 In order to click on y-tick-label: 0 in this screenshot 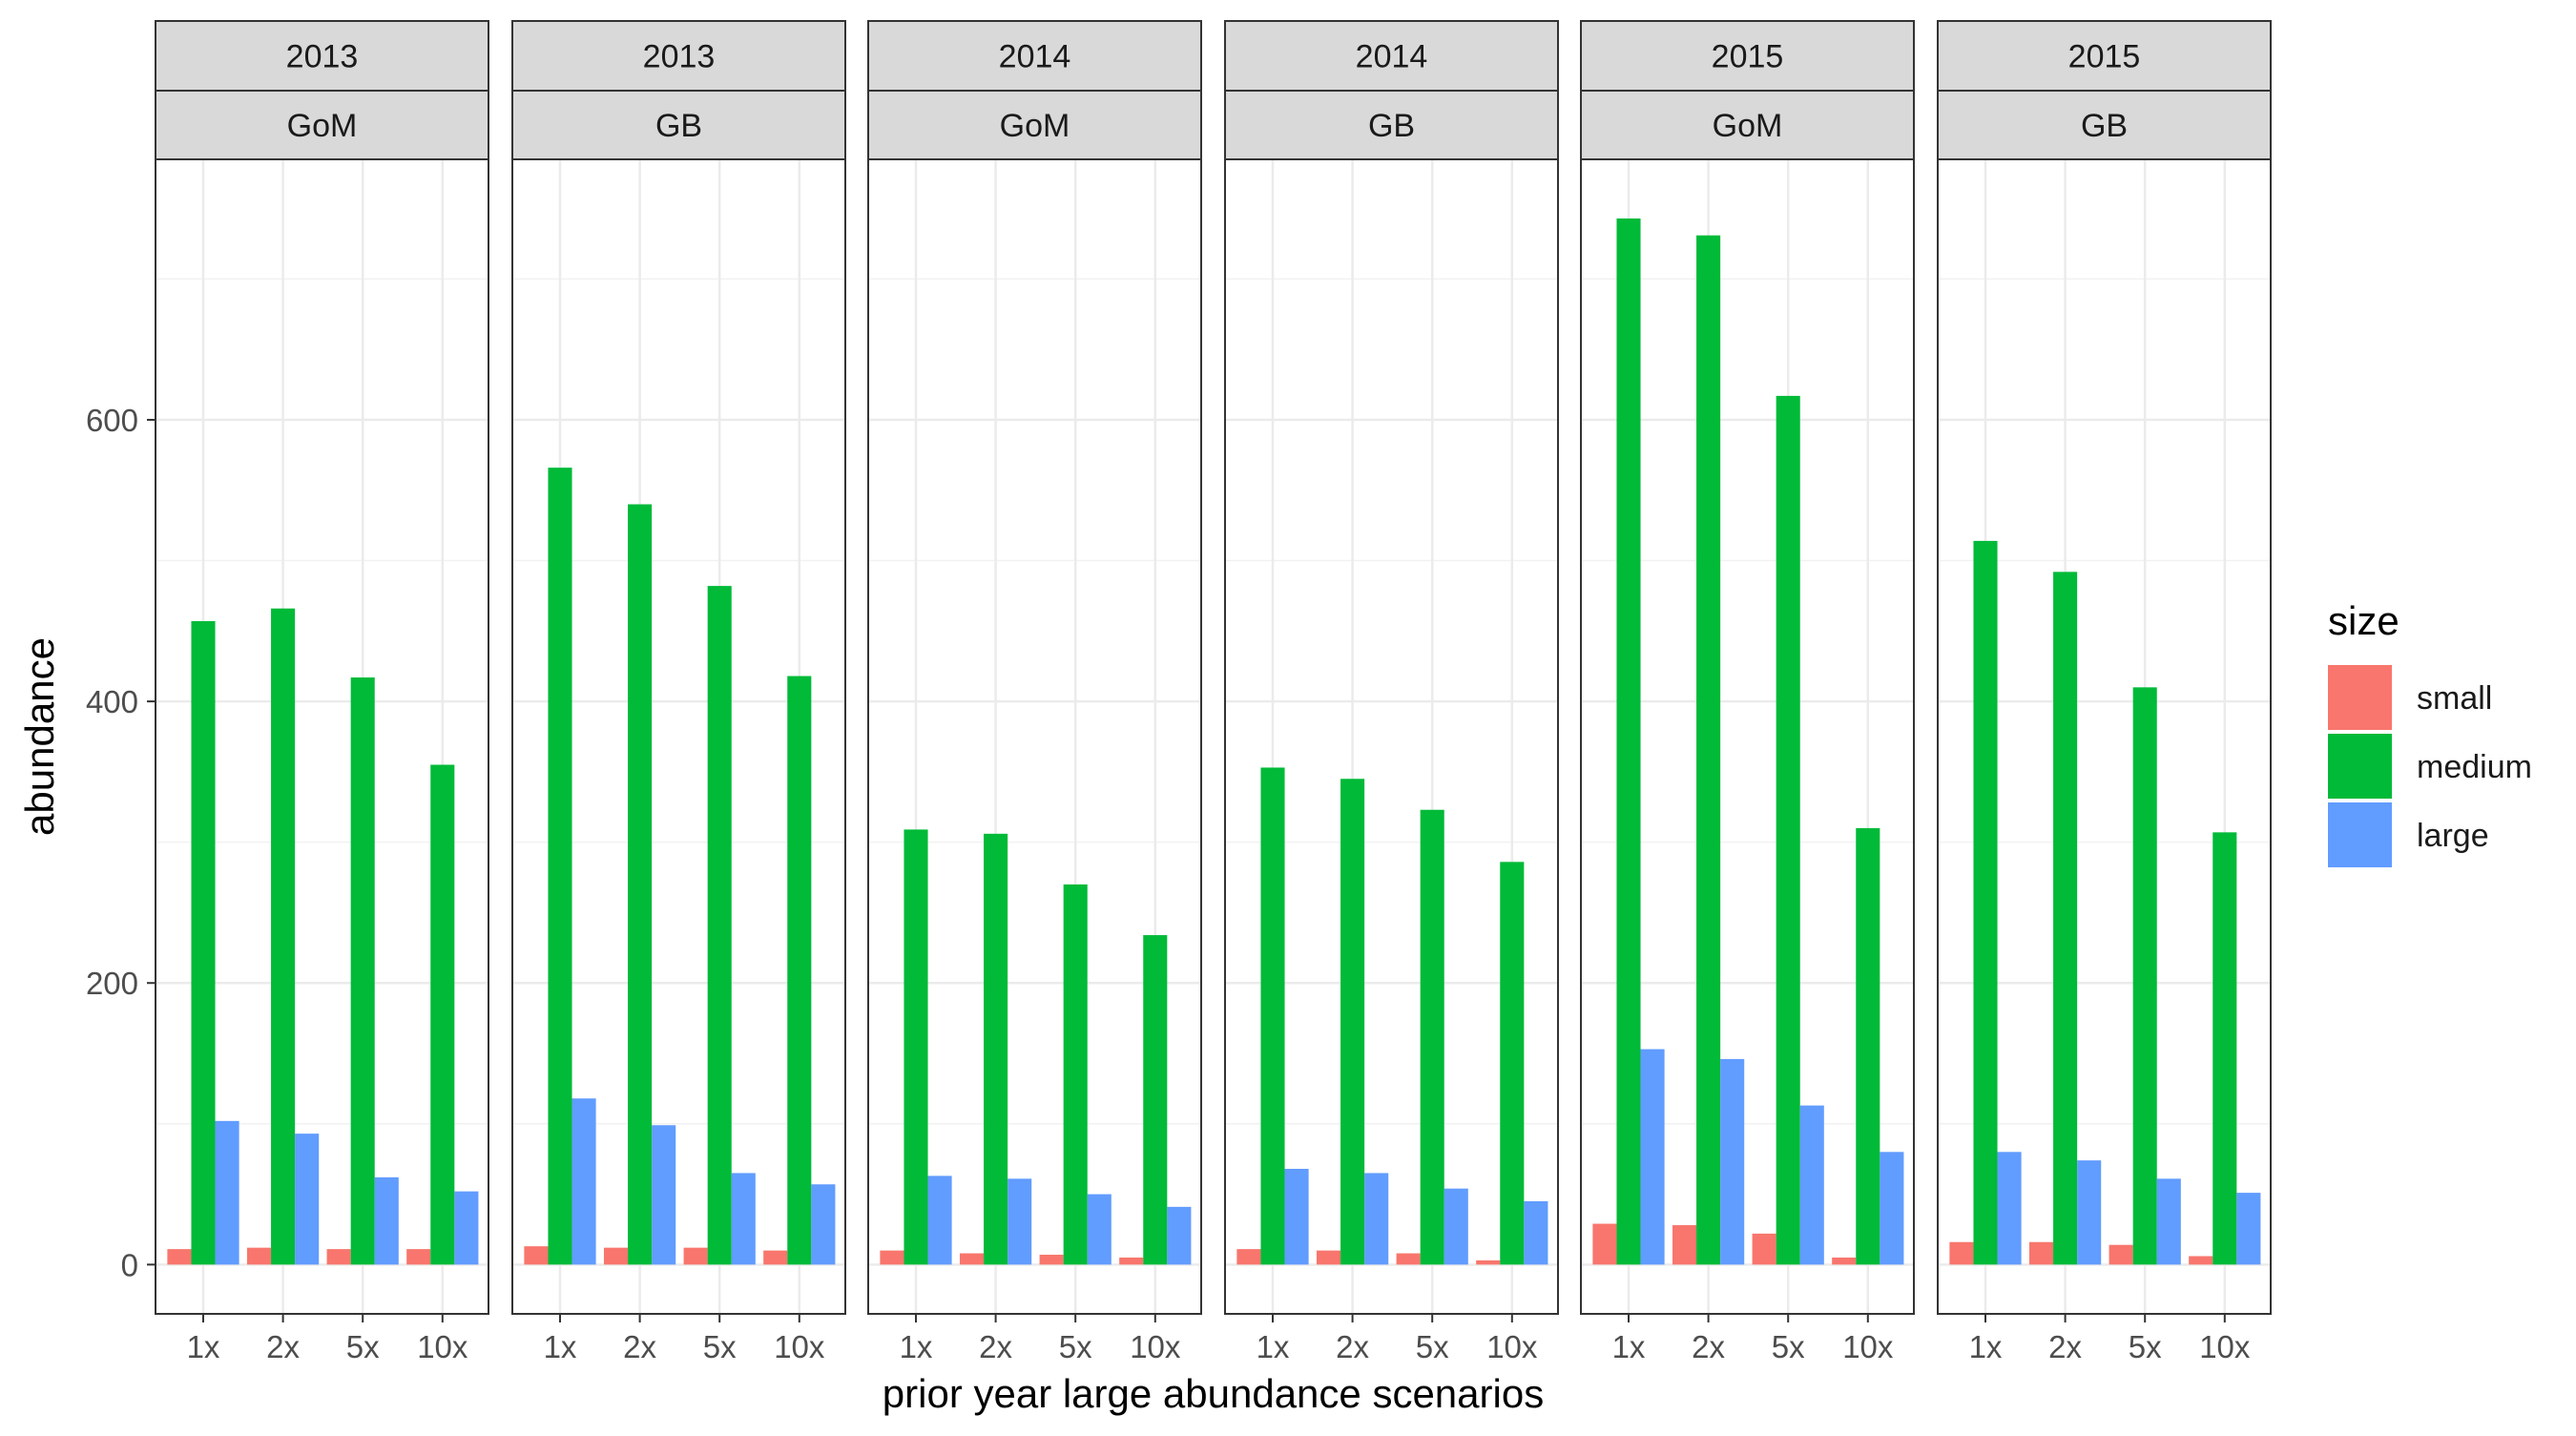, I will do `click(129, 1264)`.